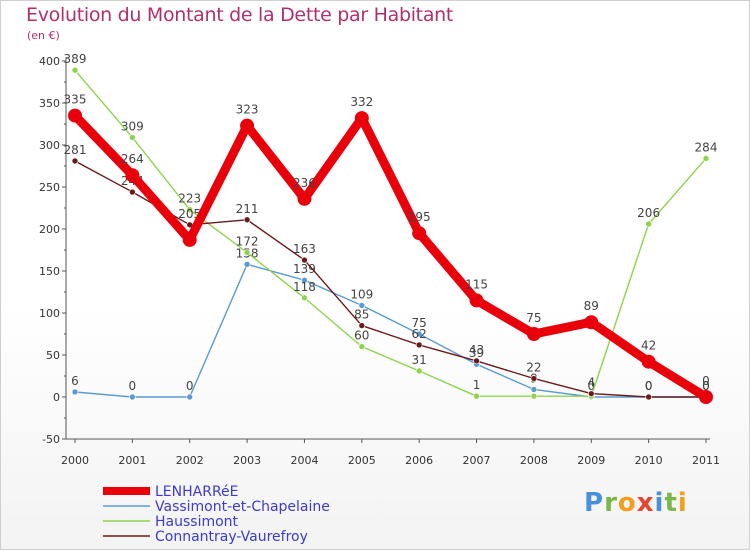 The width and height of the screenshot is (750, 550). What do you see at coordinates (247, 460) in the screenshot?
I see `x-tick-label: 2003` at bounding box center [247, 460].